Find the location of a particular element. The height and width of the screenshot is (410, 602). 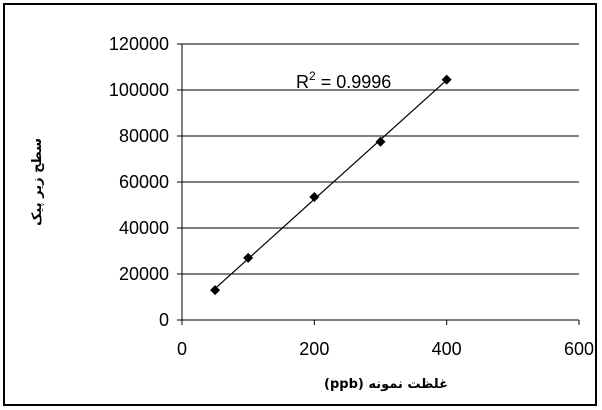

x-tick-label: 0 is located at coordinates (182, 349).